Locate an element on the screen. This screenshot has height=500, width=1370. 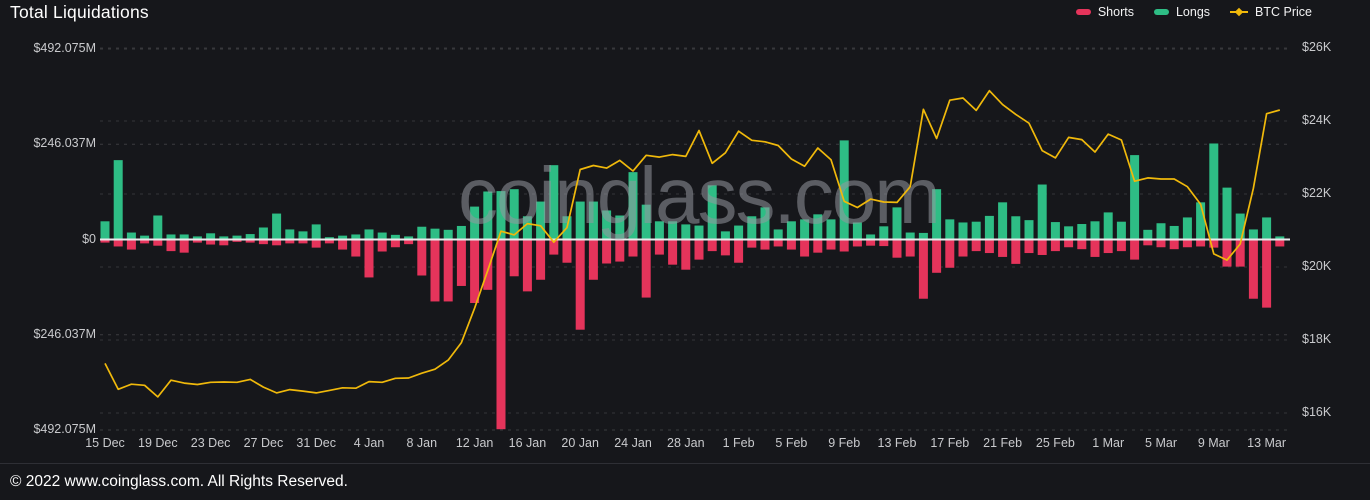
x-axis-tick-label: 21 Feb is located at coordinates (1003, 443).